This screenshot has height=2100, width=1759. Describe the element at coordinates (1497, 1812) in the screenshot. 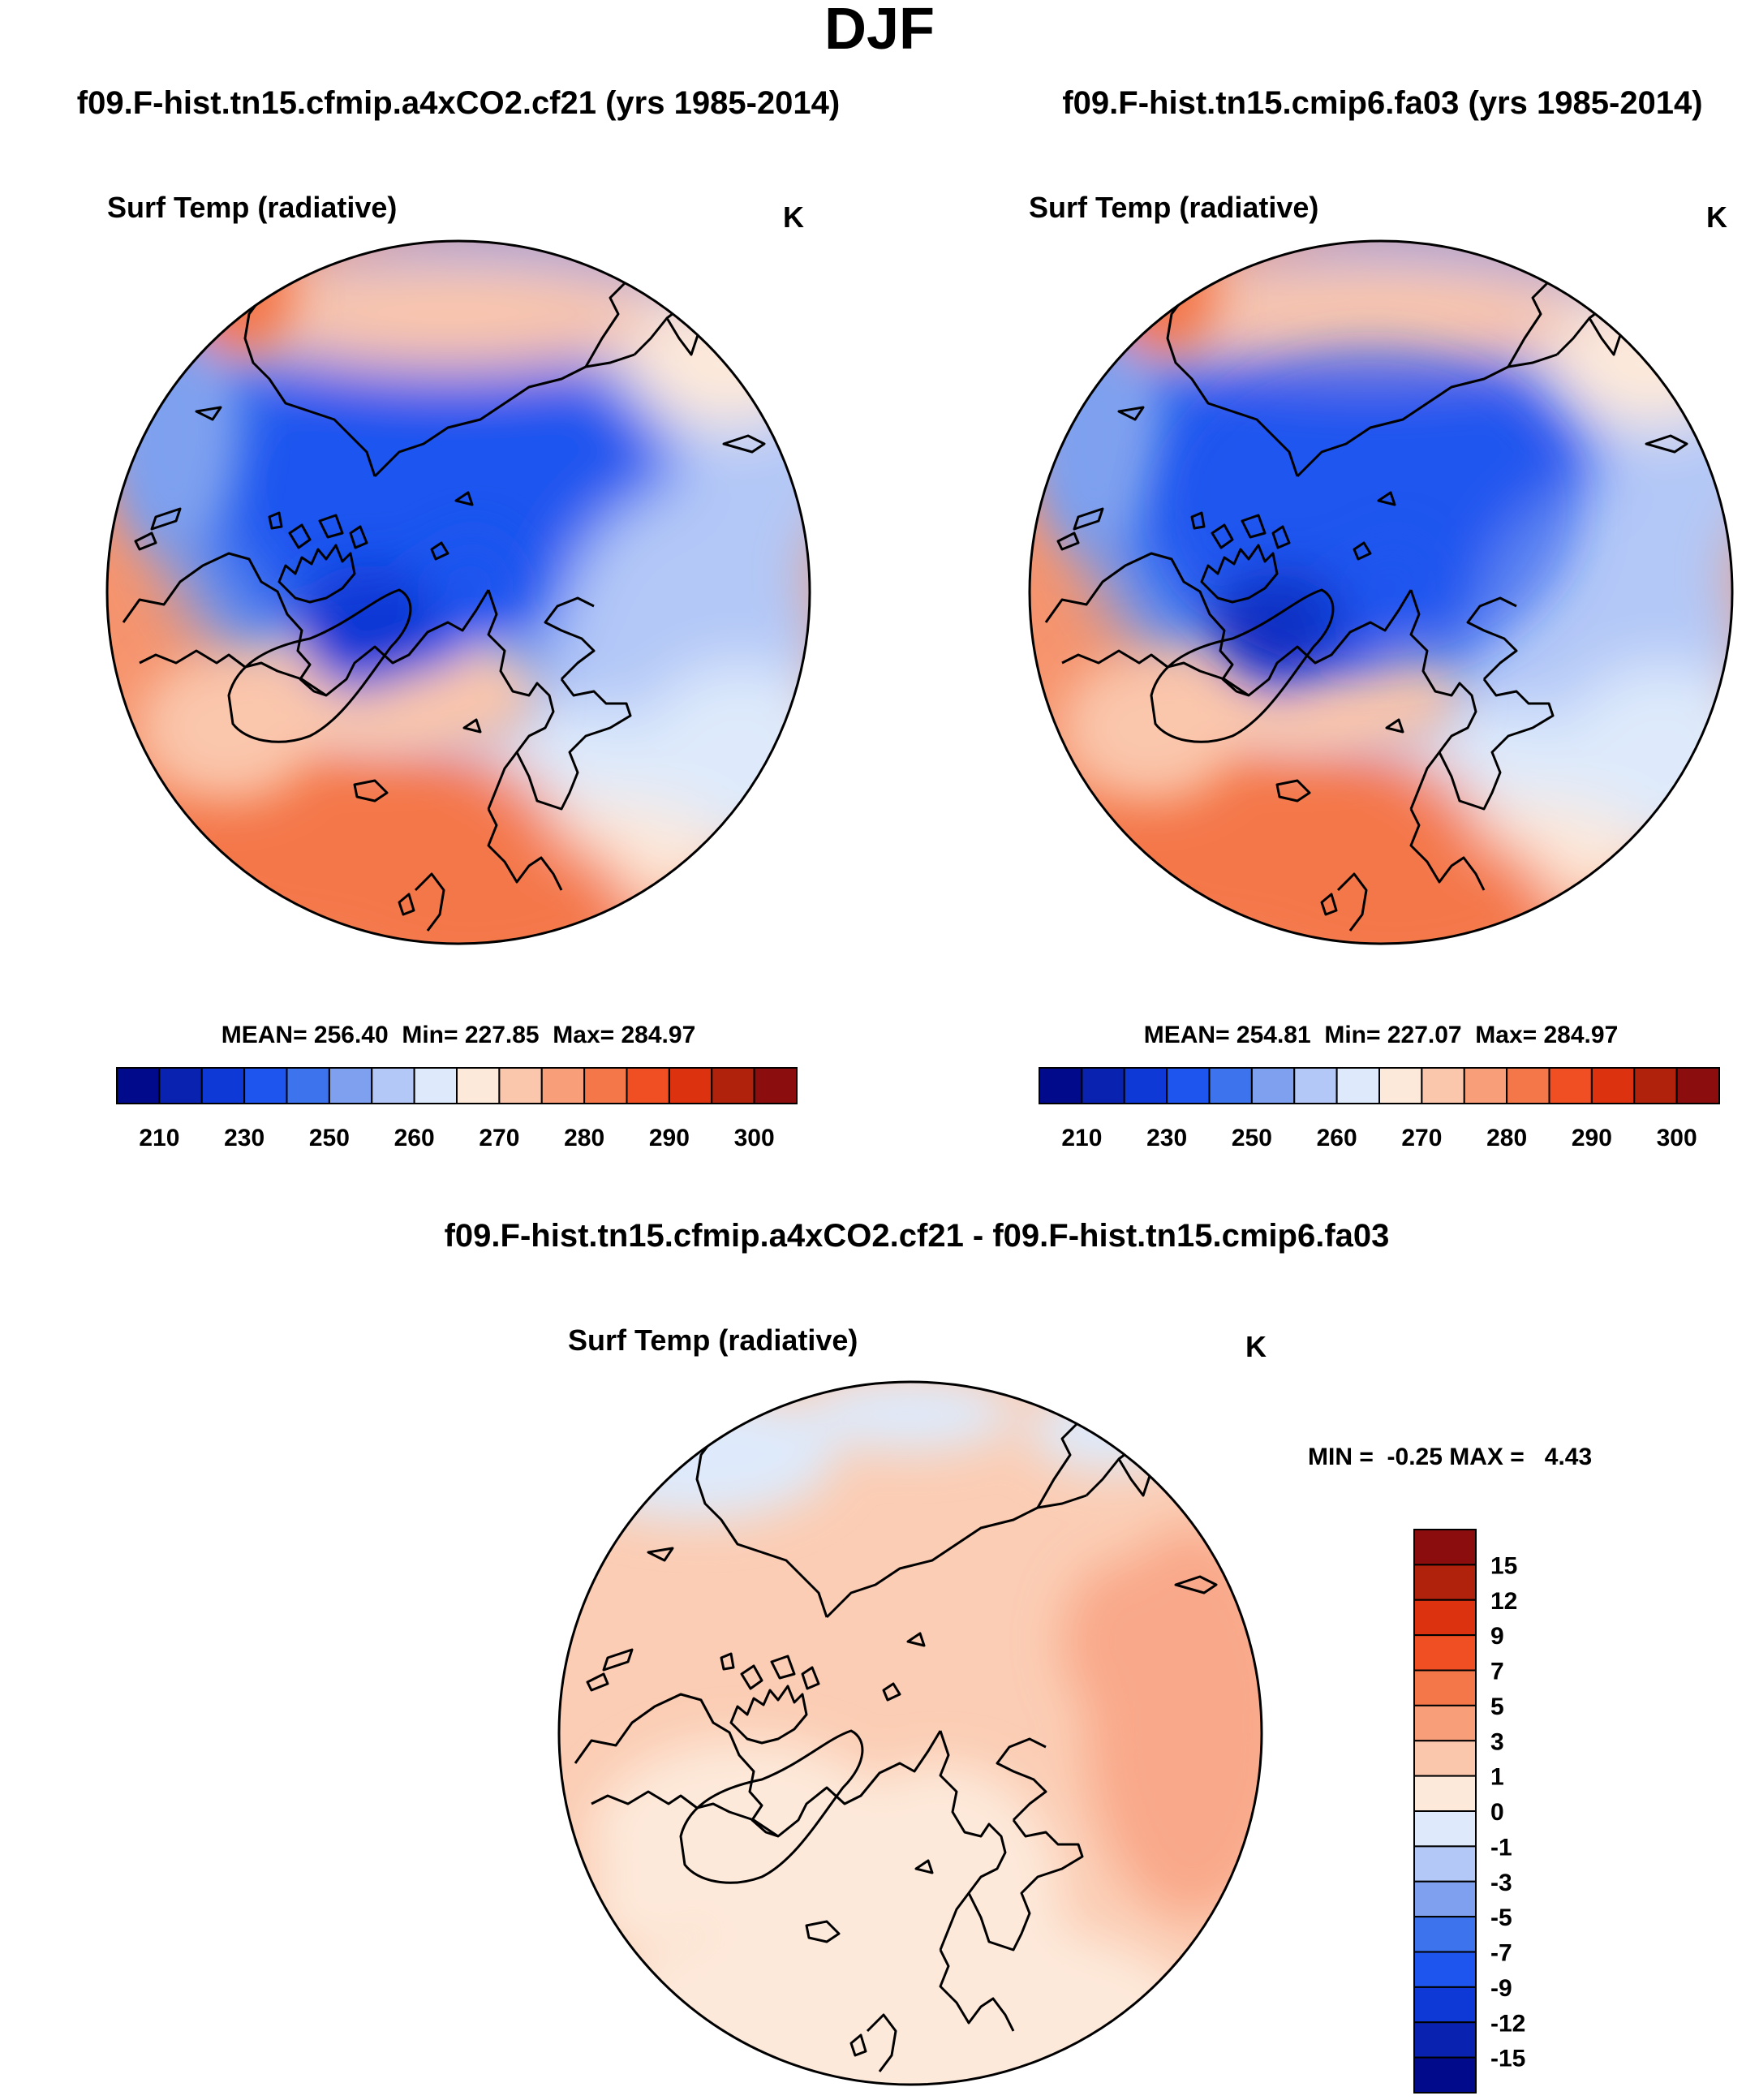

I see `colorbar-tick-label: 0` at that location.